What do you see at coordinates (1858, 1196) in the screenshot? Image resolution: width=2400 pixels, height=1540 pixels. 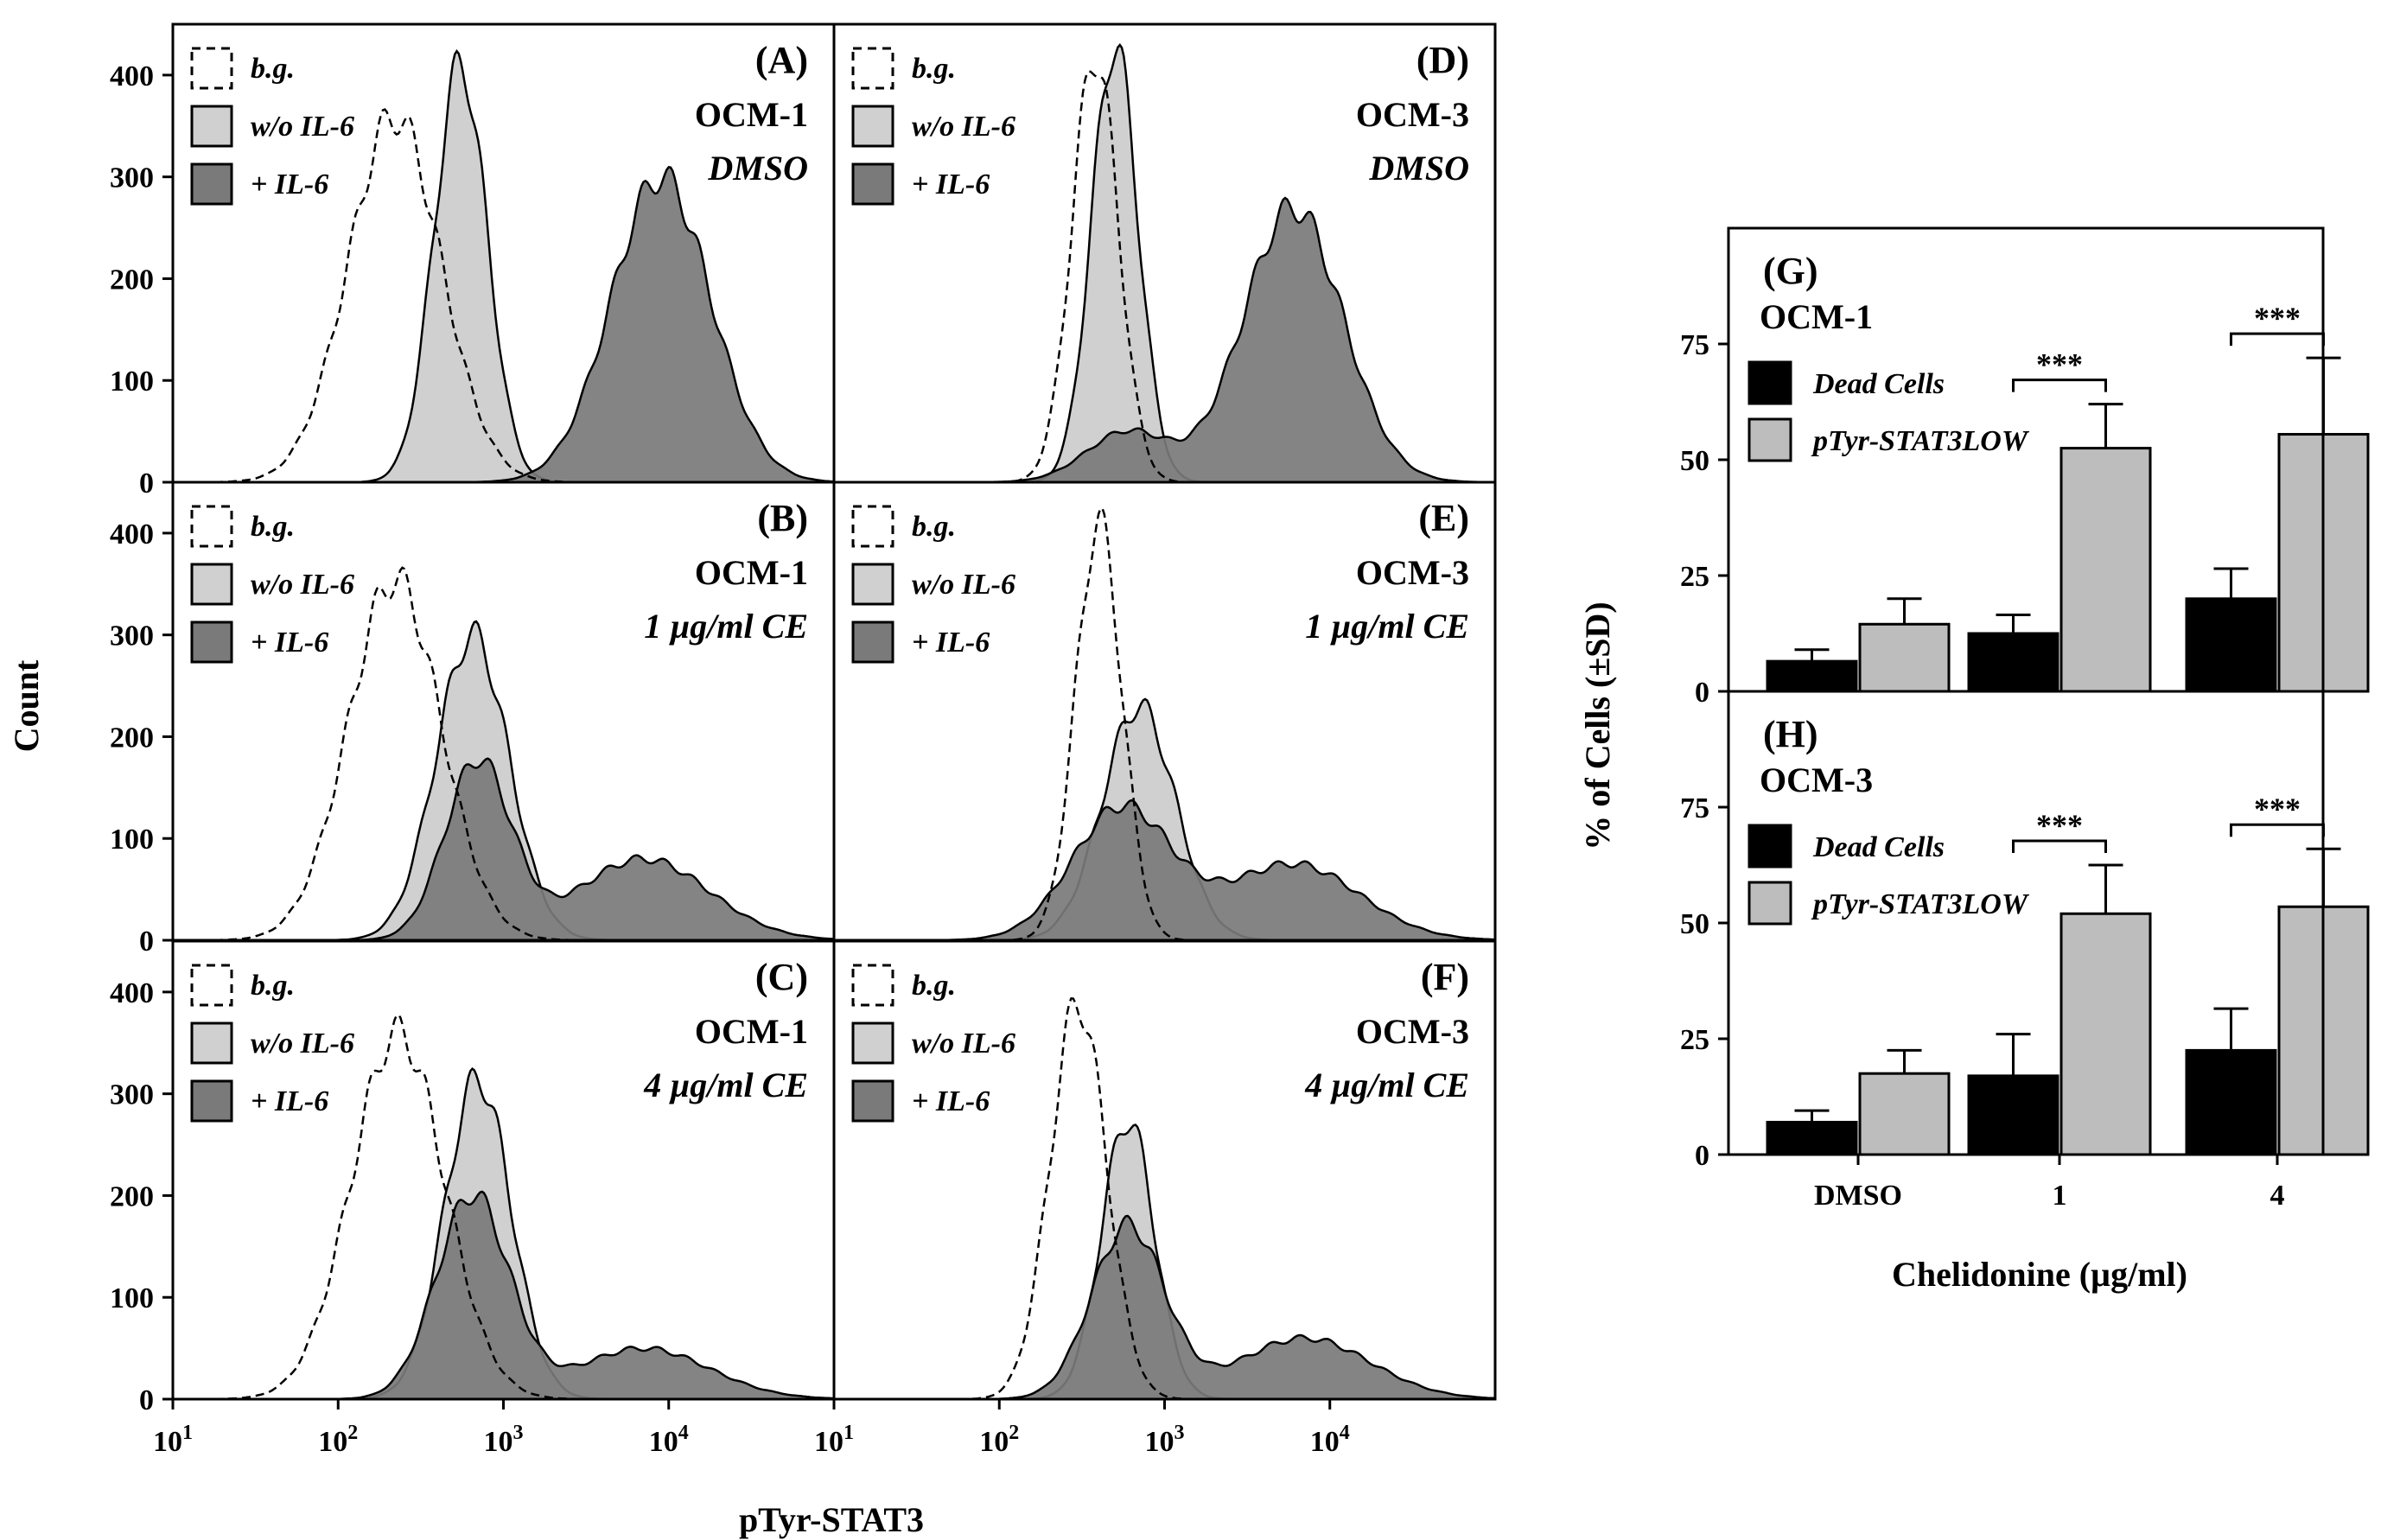 I see `x-tick-label: DMSO` at bounding box center [1858, 1196].